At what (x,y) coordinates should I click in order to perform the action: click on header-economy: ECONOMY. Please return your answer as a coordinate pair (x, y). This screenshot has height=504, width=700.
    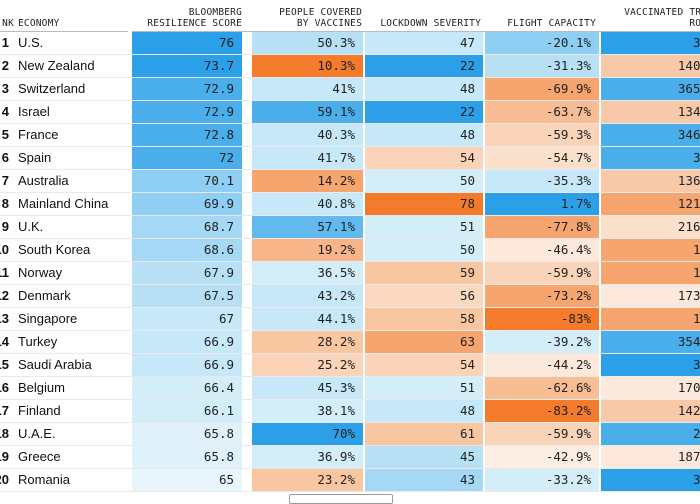
    Looking at the image, I should click on (38, 23).